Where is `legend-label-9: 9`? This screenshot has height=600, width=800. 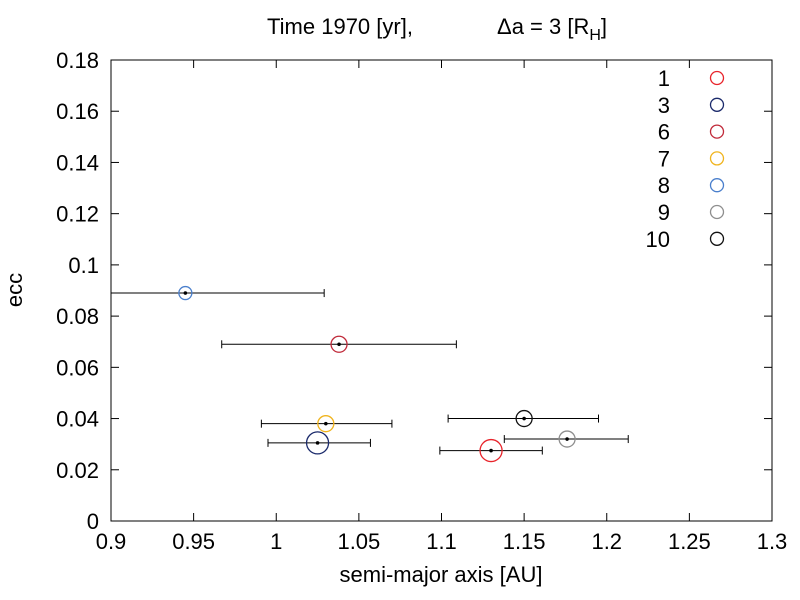
legend-label-9: 9 is located at coordinates (664, 212).